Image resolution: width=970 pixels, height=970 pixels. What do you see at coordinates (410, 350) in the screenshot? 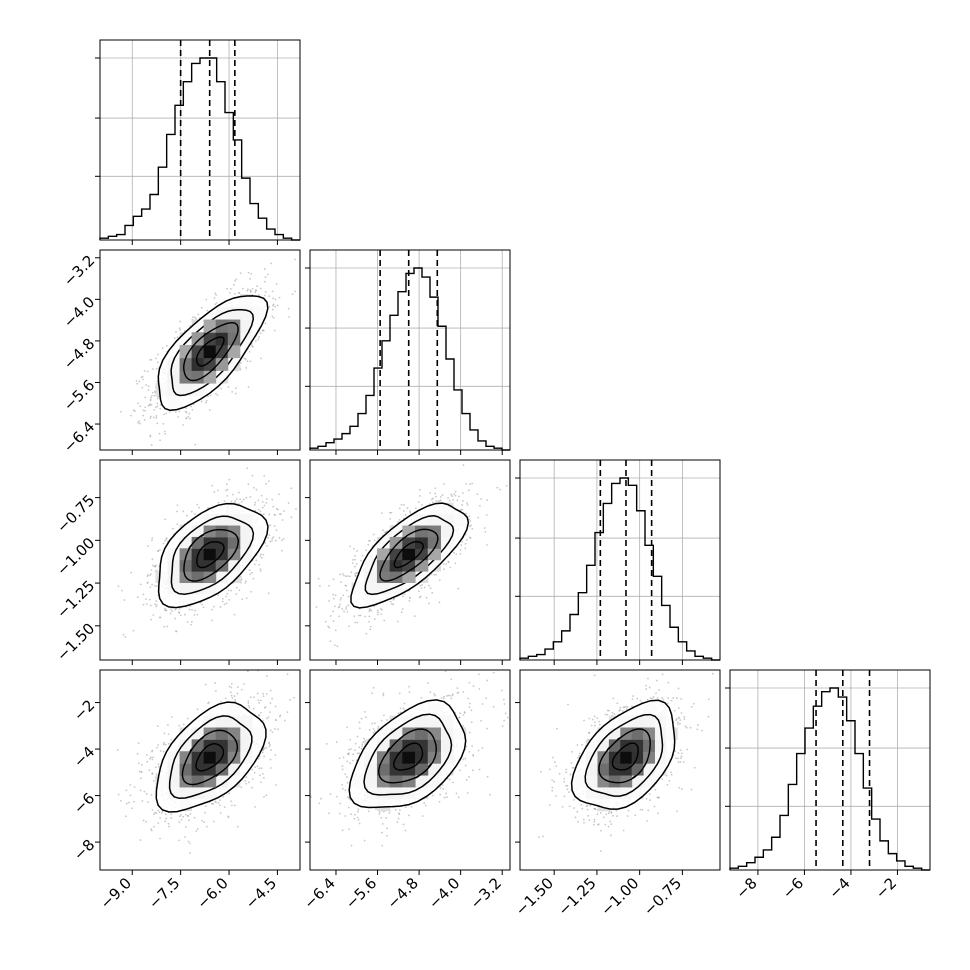
I see `histogram-frame` at bounding box center [410, 350].